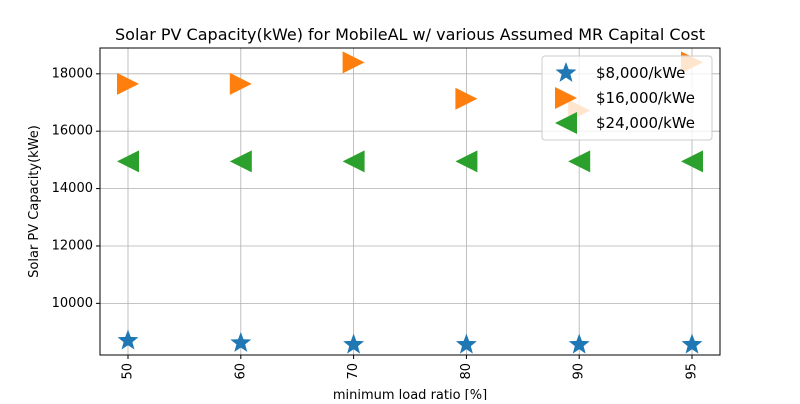 This screenshot has width=800, height=404. I want to click on x-tick-label: 95, so click(692, 371).